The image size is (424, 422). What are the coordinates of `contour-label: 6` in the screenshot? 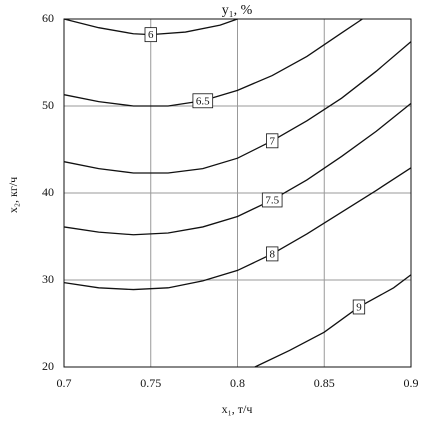 It's located at (151, 35).